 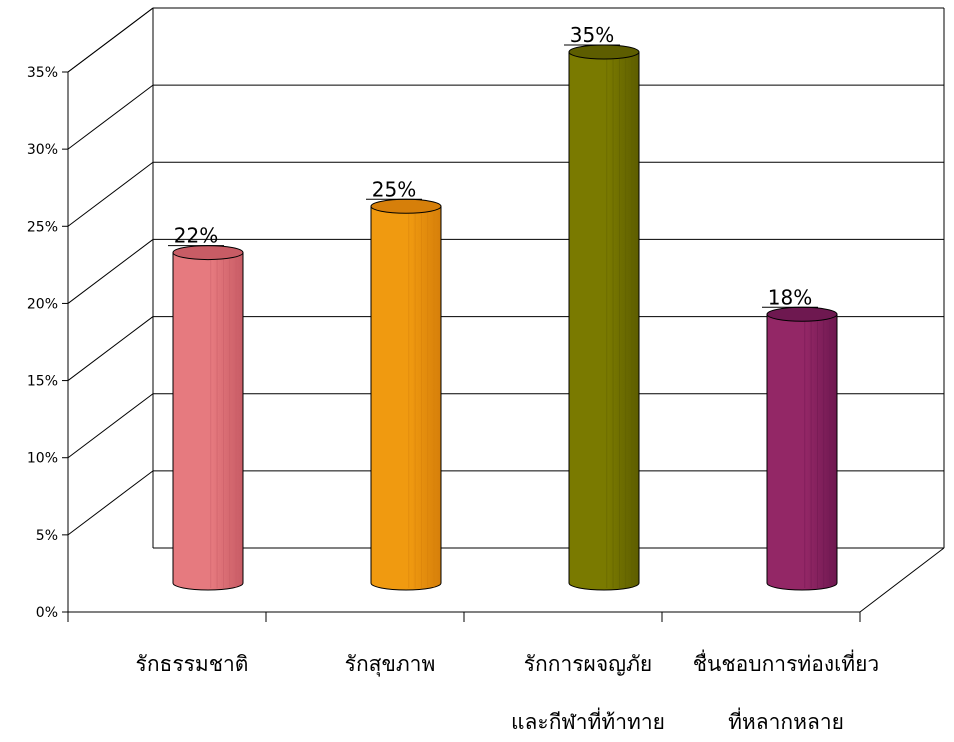 I want to click on y-tick-label: 15%, so click(x=42, y=382).